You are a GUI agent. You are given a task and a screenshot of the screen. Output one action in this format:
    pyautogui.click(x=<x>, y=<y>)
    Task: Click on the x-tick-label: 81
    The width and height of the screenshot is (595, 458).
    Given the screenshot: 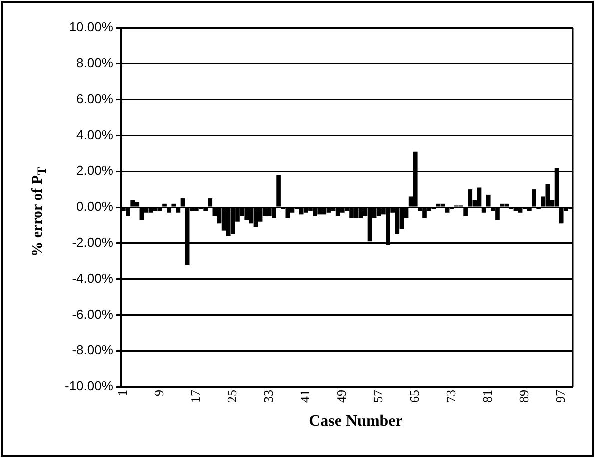 What is the action you would take?
    pyautogui.click(x=488, y=396)
    